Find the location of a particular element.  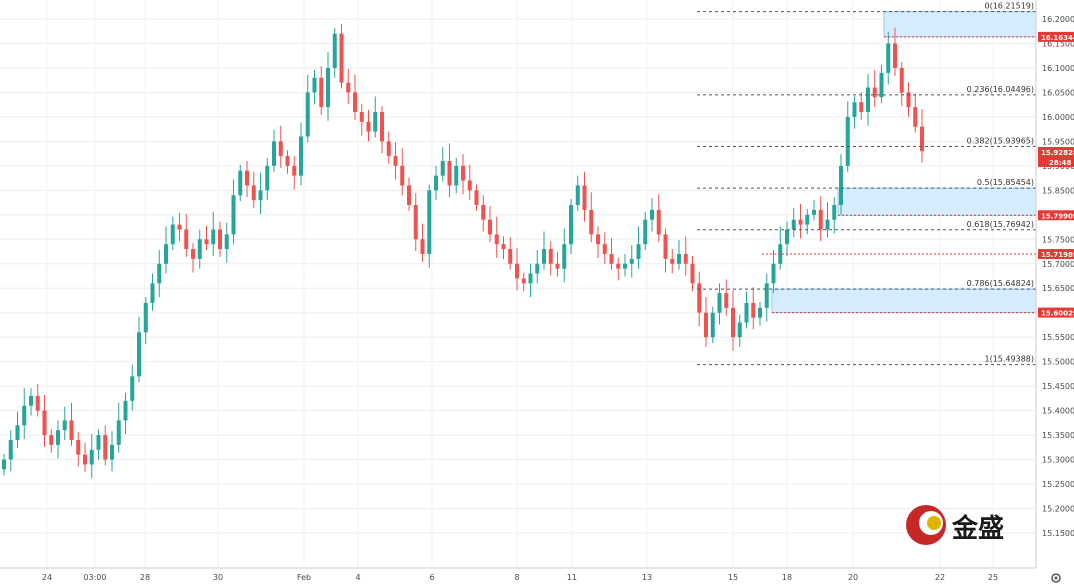

settings-gear-icon is located at coordinates (1056, 578).